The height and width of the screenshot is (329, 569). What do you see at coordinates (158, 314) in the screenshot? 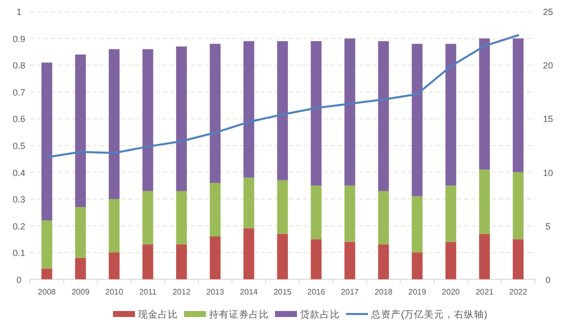
I see `legend-label: 现金占比` at bounding box center [158, 314].